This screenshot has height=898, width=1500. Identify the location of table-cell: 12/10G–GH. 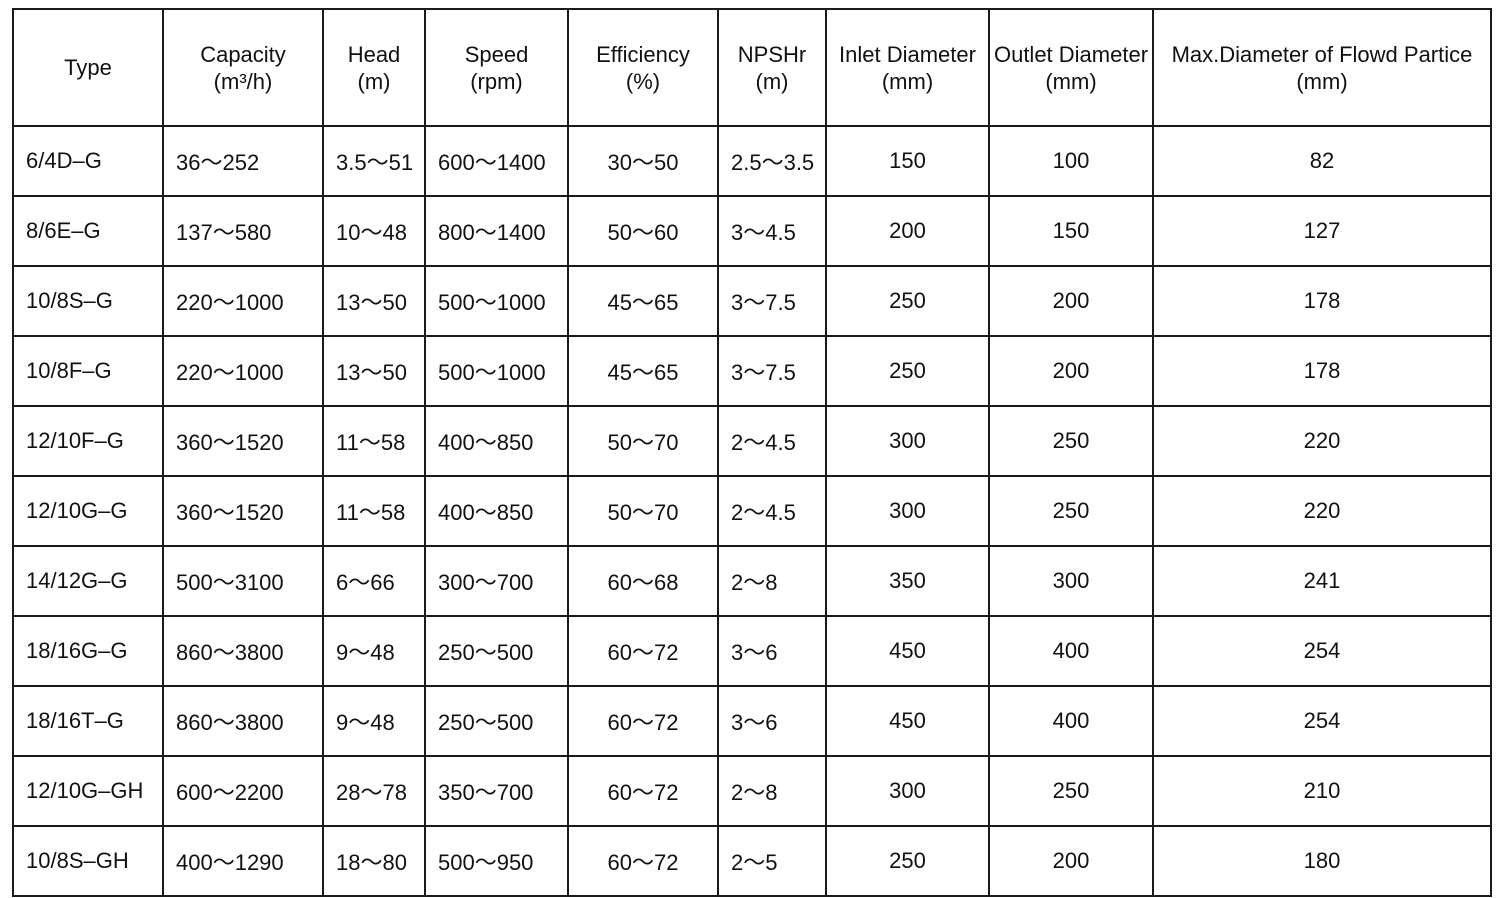
(88, 791).